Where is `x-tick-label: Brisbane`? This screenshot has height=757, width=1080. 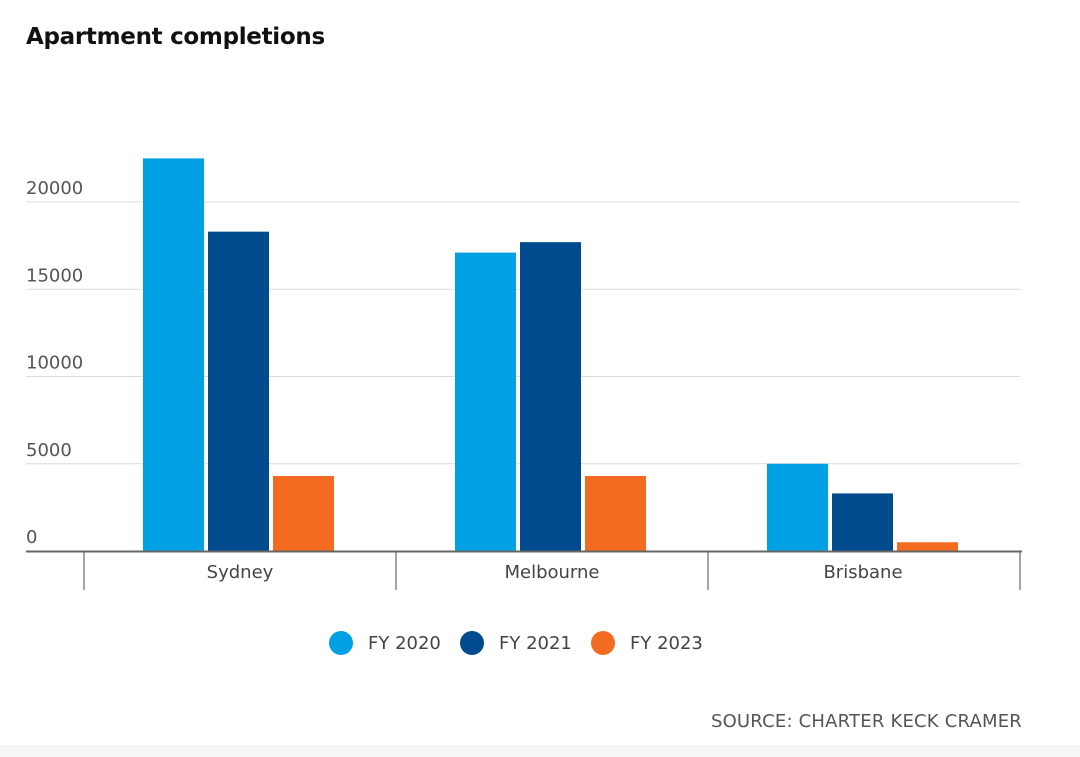 x-tick-label: Brisbane is located at coordinates (862, 572).